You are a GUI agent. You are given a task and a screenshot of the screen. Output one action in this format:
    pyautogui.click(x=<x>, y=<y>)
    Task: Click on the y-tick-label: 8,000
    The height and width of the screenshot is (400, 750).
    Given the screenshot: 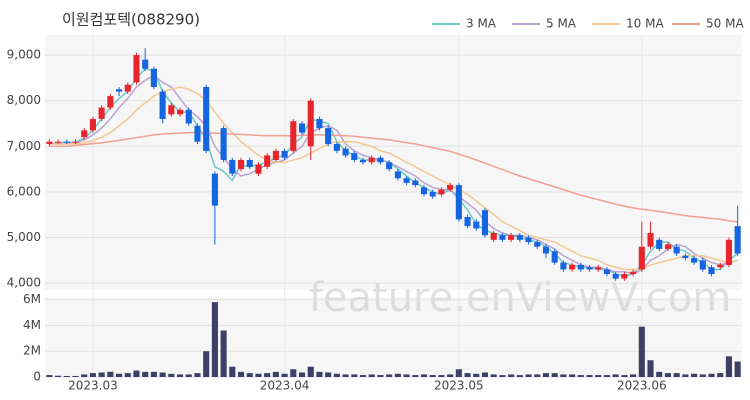 What is the action you would take?
    pyautogui.click(x=24, y=100)
    